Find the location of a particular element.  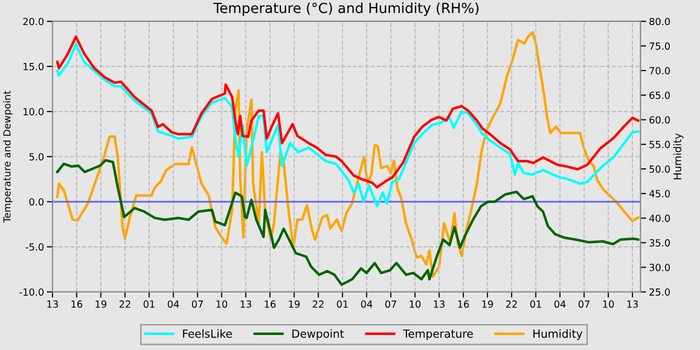

legend-label: Temperature is located at coordinates (438, 335).